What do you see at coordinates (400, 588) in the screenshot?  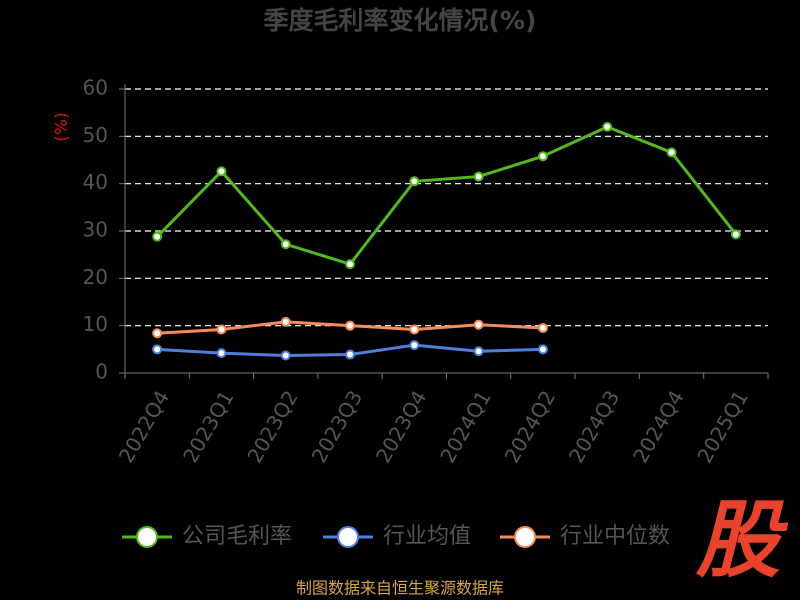 I see `footer: 制图数据来自恒生聚源数据库` at bounding box center [400, 588].